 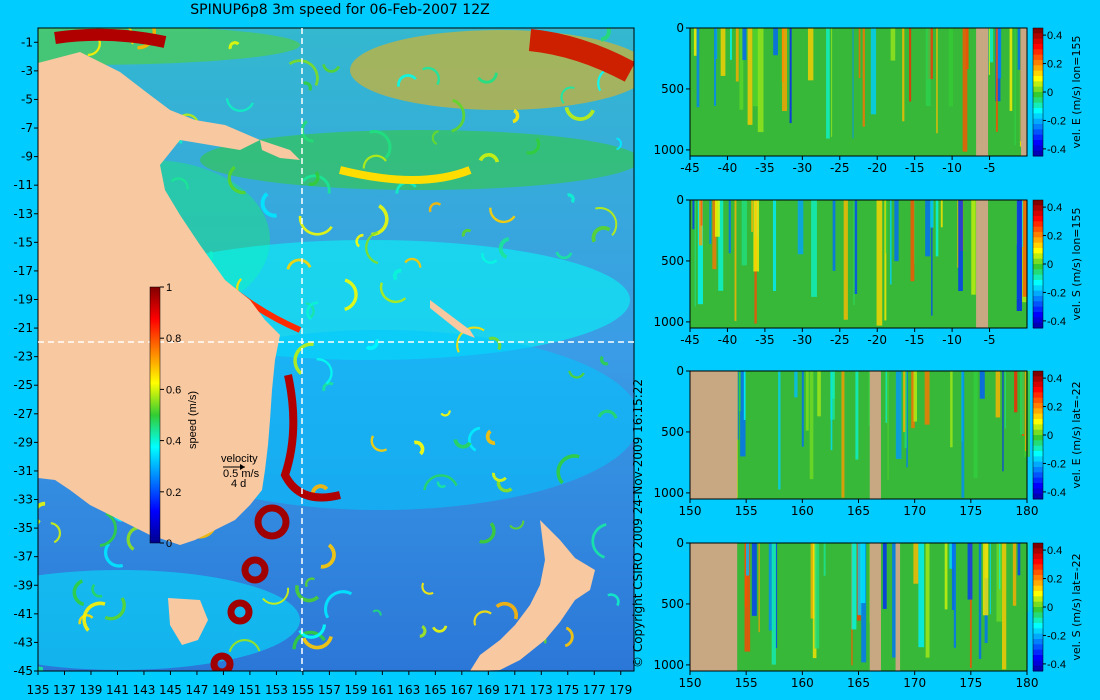 What do you see at coordinates (970, 683) in the screenshot?
I see `section-x-tick-label: 175` at bounding box center [970, 683].